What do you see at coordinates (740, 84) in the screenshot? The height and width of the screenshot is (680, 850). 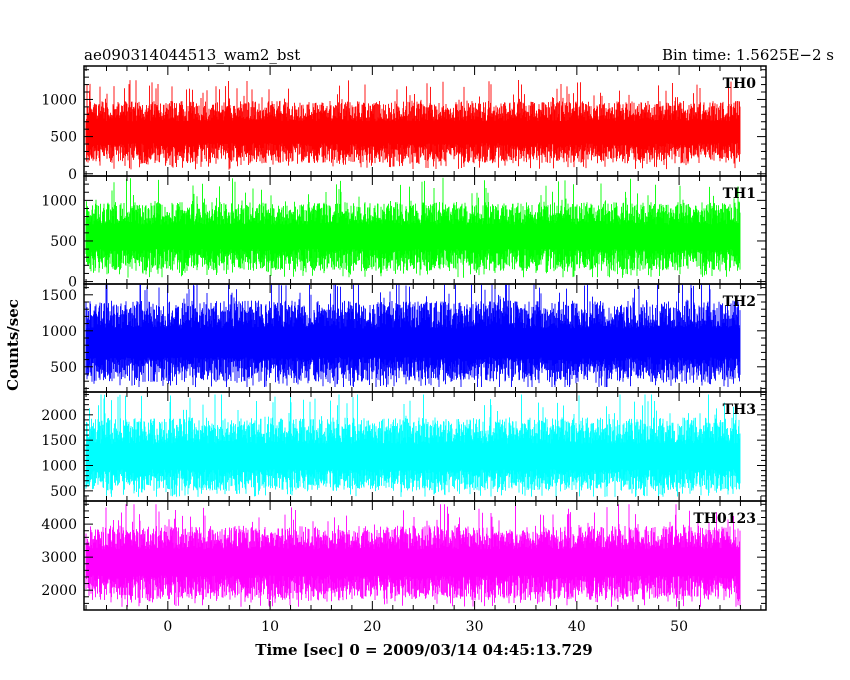 I see `panel-label-th0: TH0` at bounding box center [740, 84].